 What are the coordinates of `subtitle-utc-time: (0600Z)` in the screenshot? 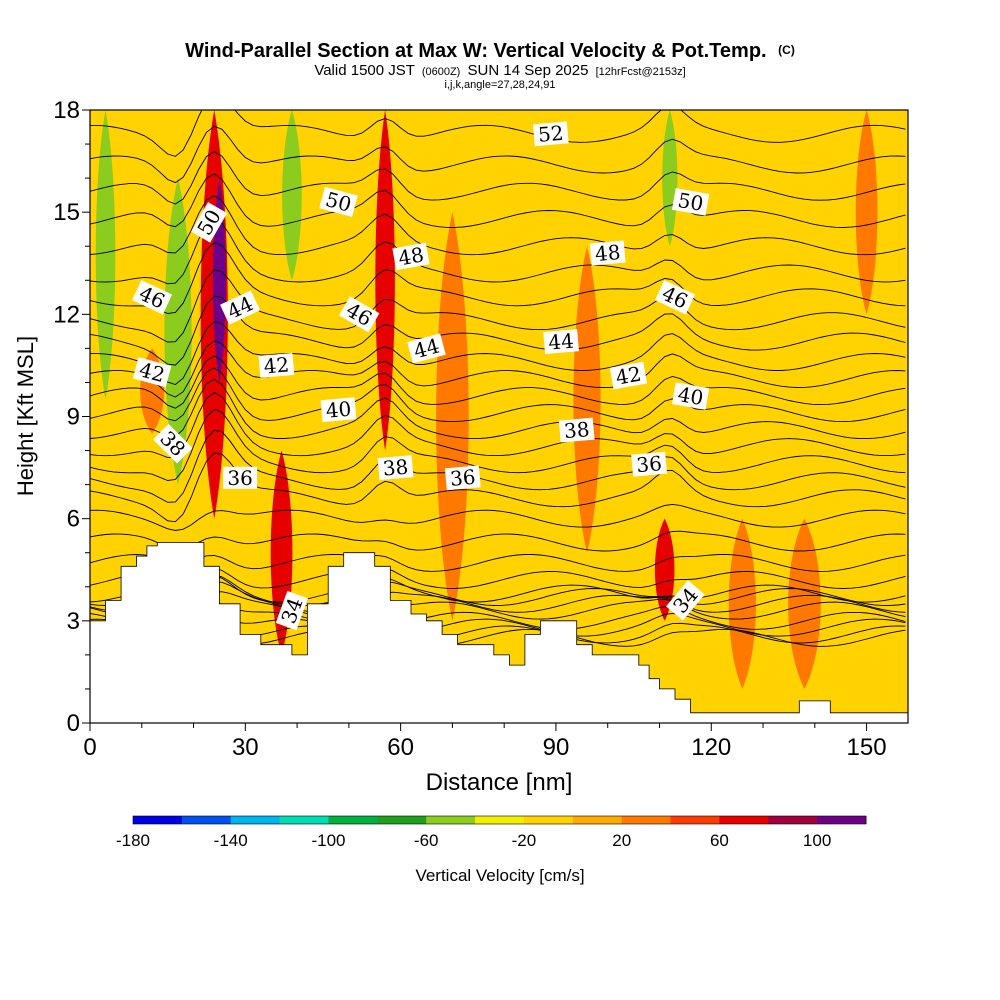 It's located at (441, 72).